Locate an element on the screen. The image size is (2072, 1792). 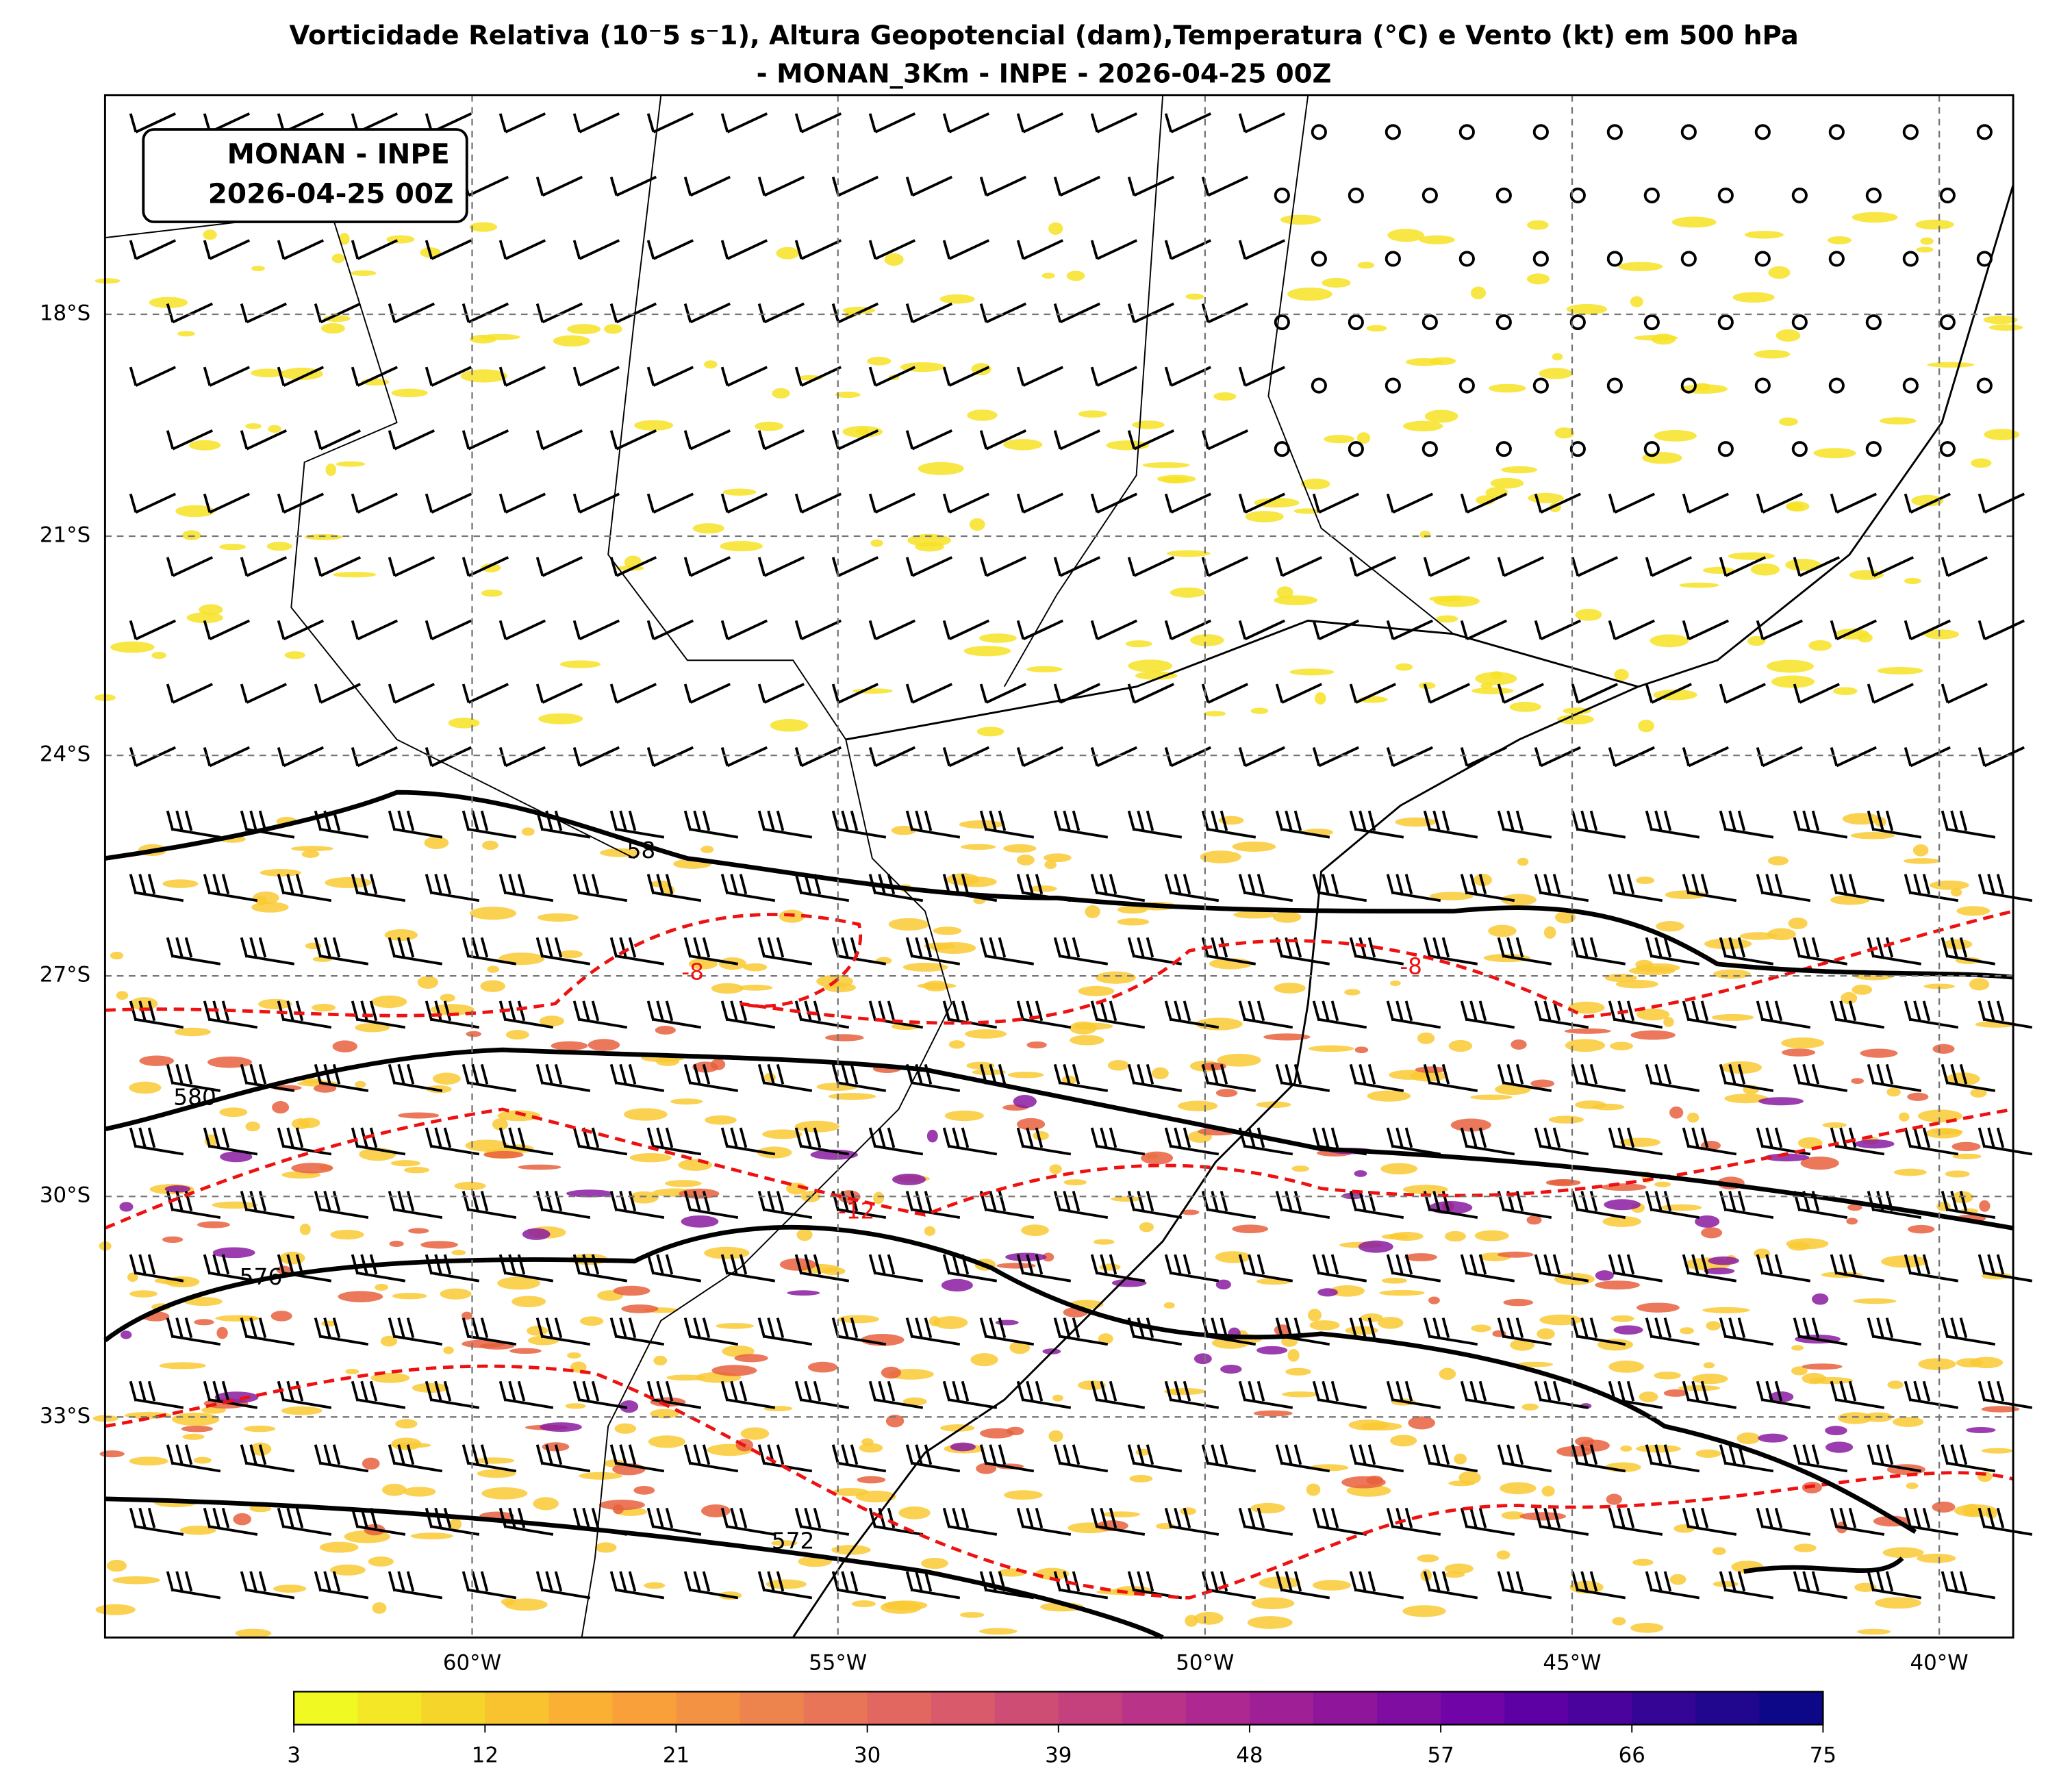
colorbar-tick-label: 39 is located at coordinates (1058, 1755).